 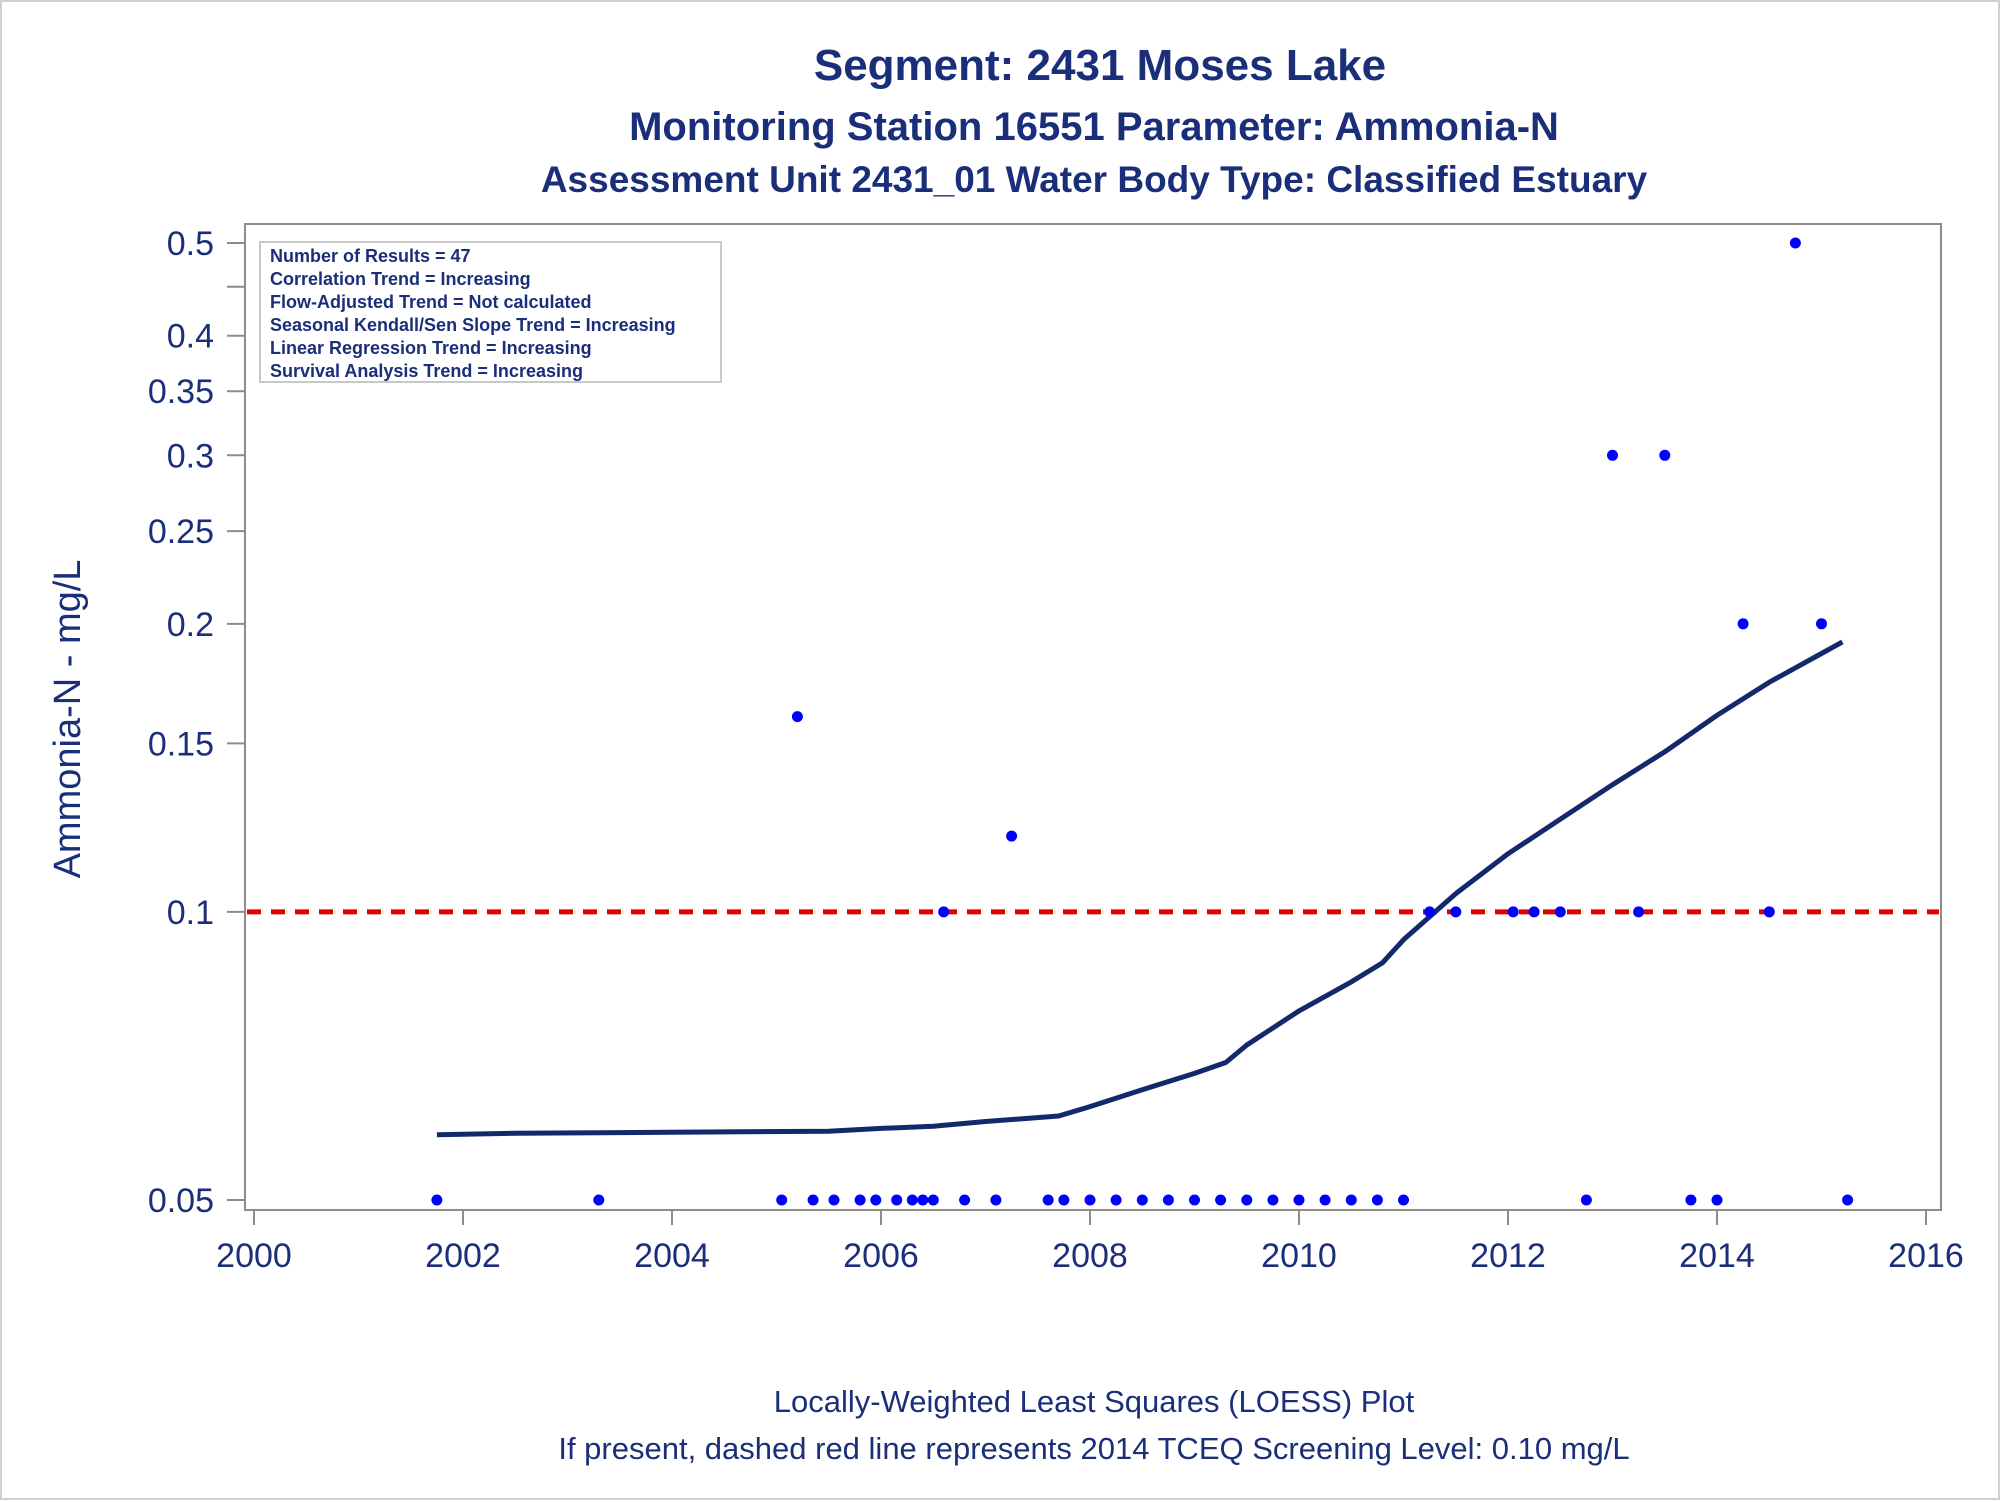 What do you see at coordinates (190, 337) in the screenshot?
I see `y-tick-label: 0.4` at bounding box center [190, 337].